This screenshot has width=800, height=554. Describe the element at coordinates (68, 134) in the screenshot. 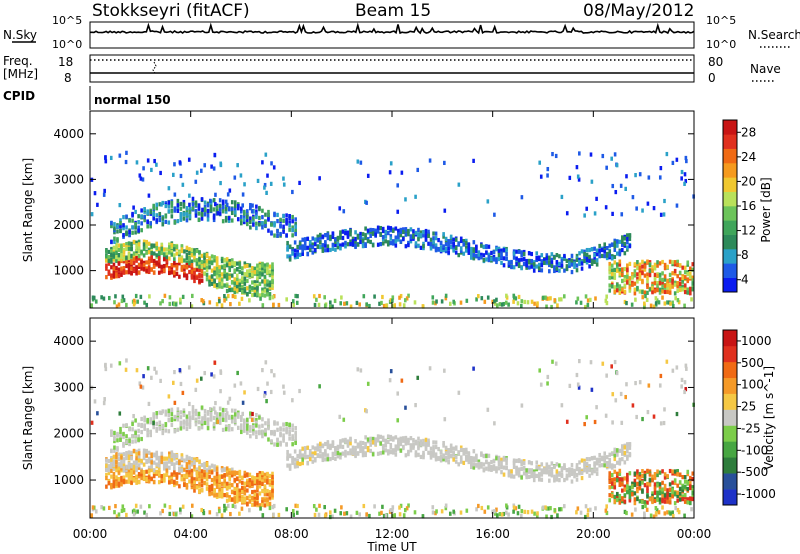

I see `y-tick-label: 4000` at that location.